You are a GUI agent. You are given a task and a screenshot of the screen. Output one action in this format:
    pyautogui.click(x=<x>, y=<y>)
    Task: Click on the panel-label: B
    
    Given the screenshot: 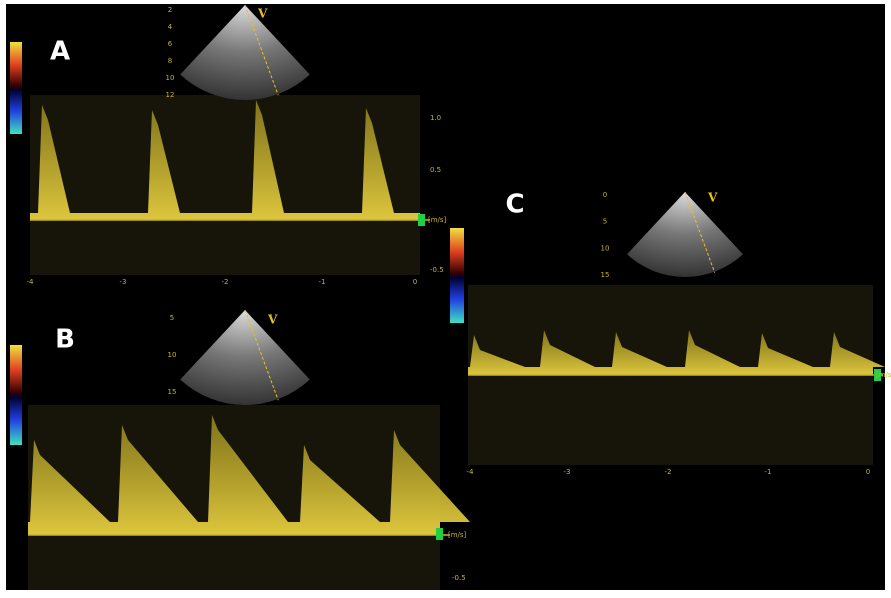 What is the action you would take?
    pyautogui.click(x=65, y=340)
    